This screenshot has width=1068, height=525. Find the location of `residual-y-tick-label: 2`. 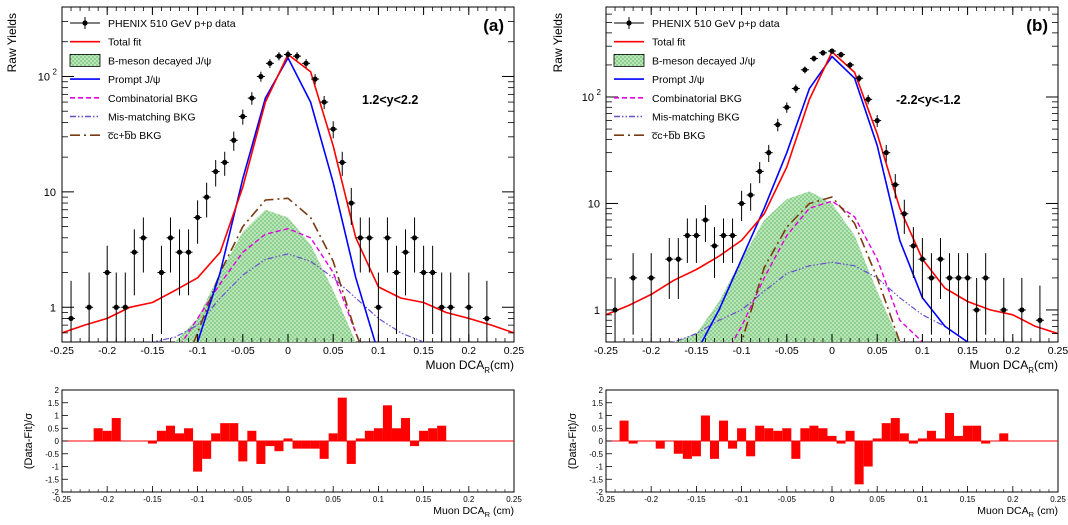

residual-y-tick-label: 2 is located at coordinates (601, 390).